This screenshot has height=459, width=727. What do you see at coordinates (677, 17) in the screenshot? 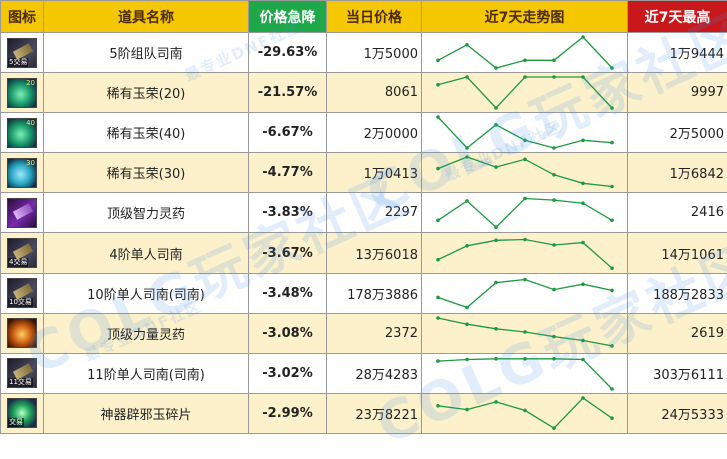
I see `header-high: 近7天最高` at bounding box center [677, 17].